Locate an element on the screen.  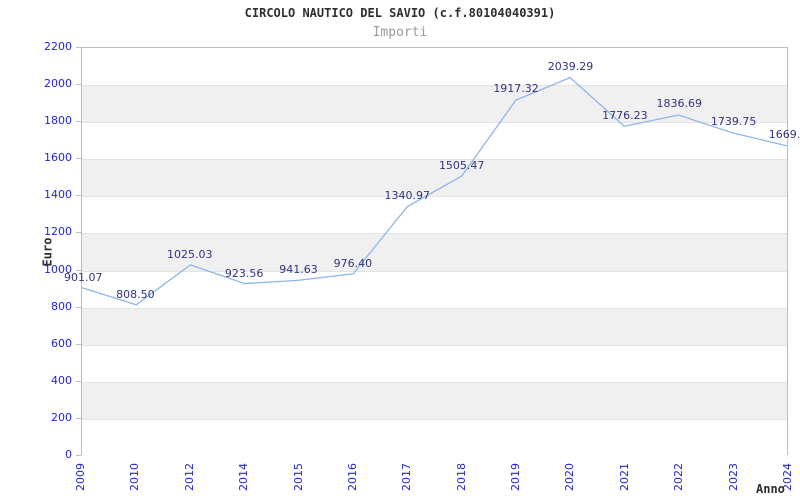
data-point-label: 808.50 is located at coordinates (135, 295).